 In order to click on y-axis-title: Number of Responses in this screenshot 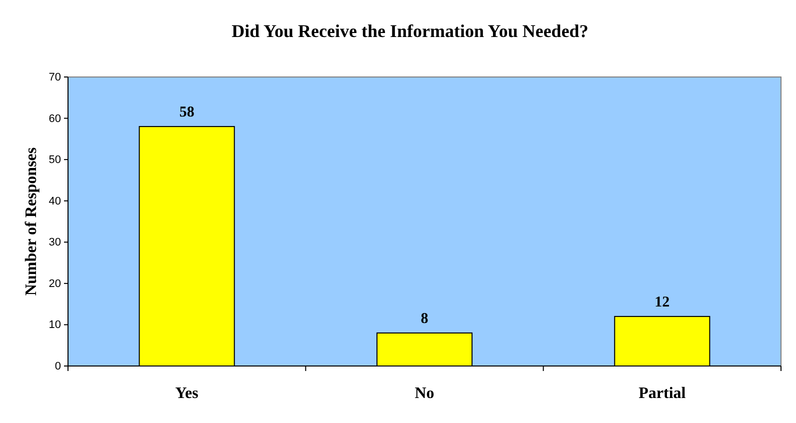, I will do `click(31, 221)`.